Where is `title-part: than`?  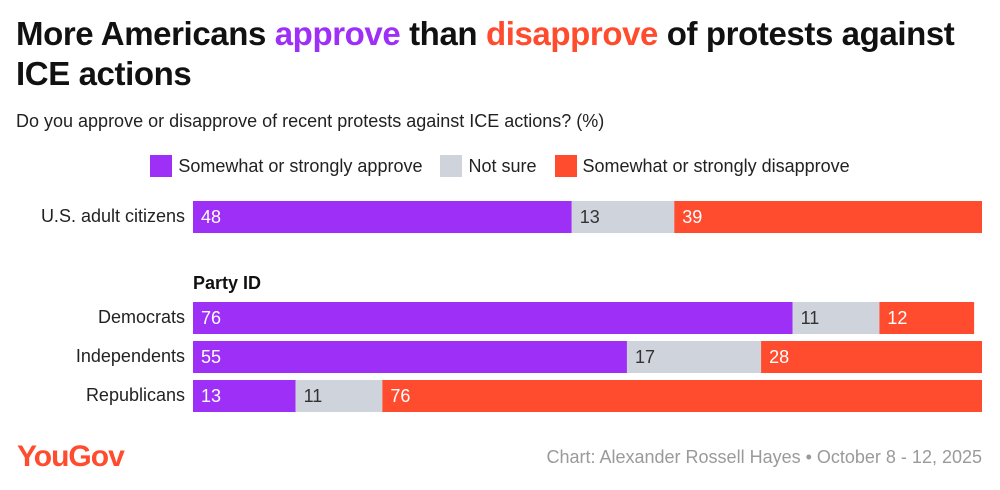 title-part: than is located at coordinates (443, 33).